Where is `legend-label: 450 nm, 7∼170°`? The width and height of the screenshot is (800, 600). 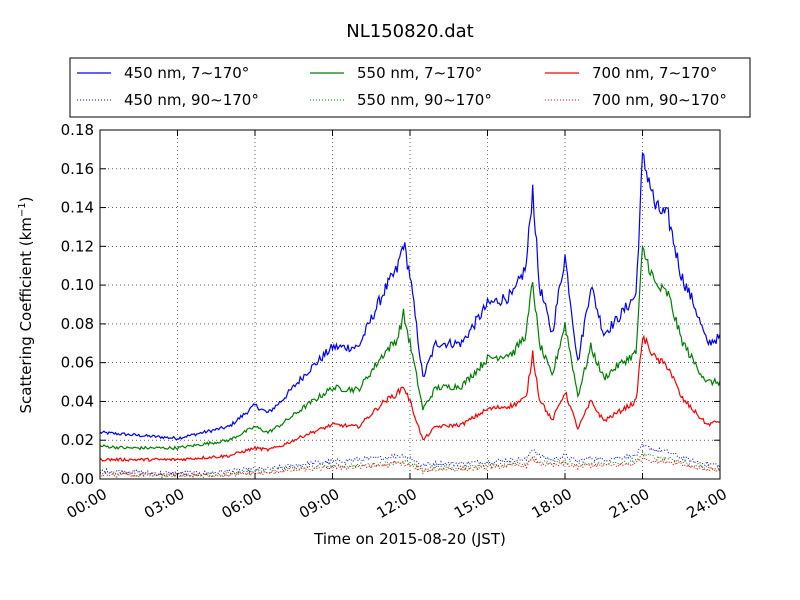 legend-label: 450 nm, 7∼170° is located at coordinates (186, 73).